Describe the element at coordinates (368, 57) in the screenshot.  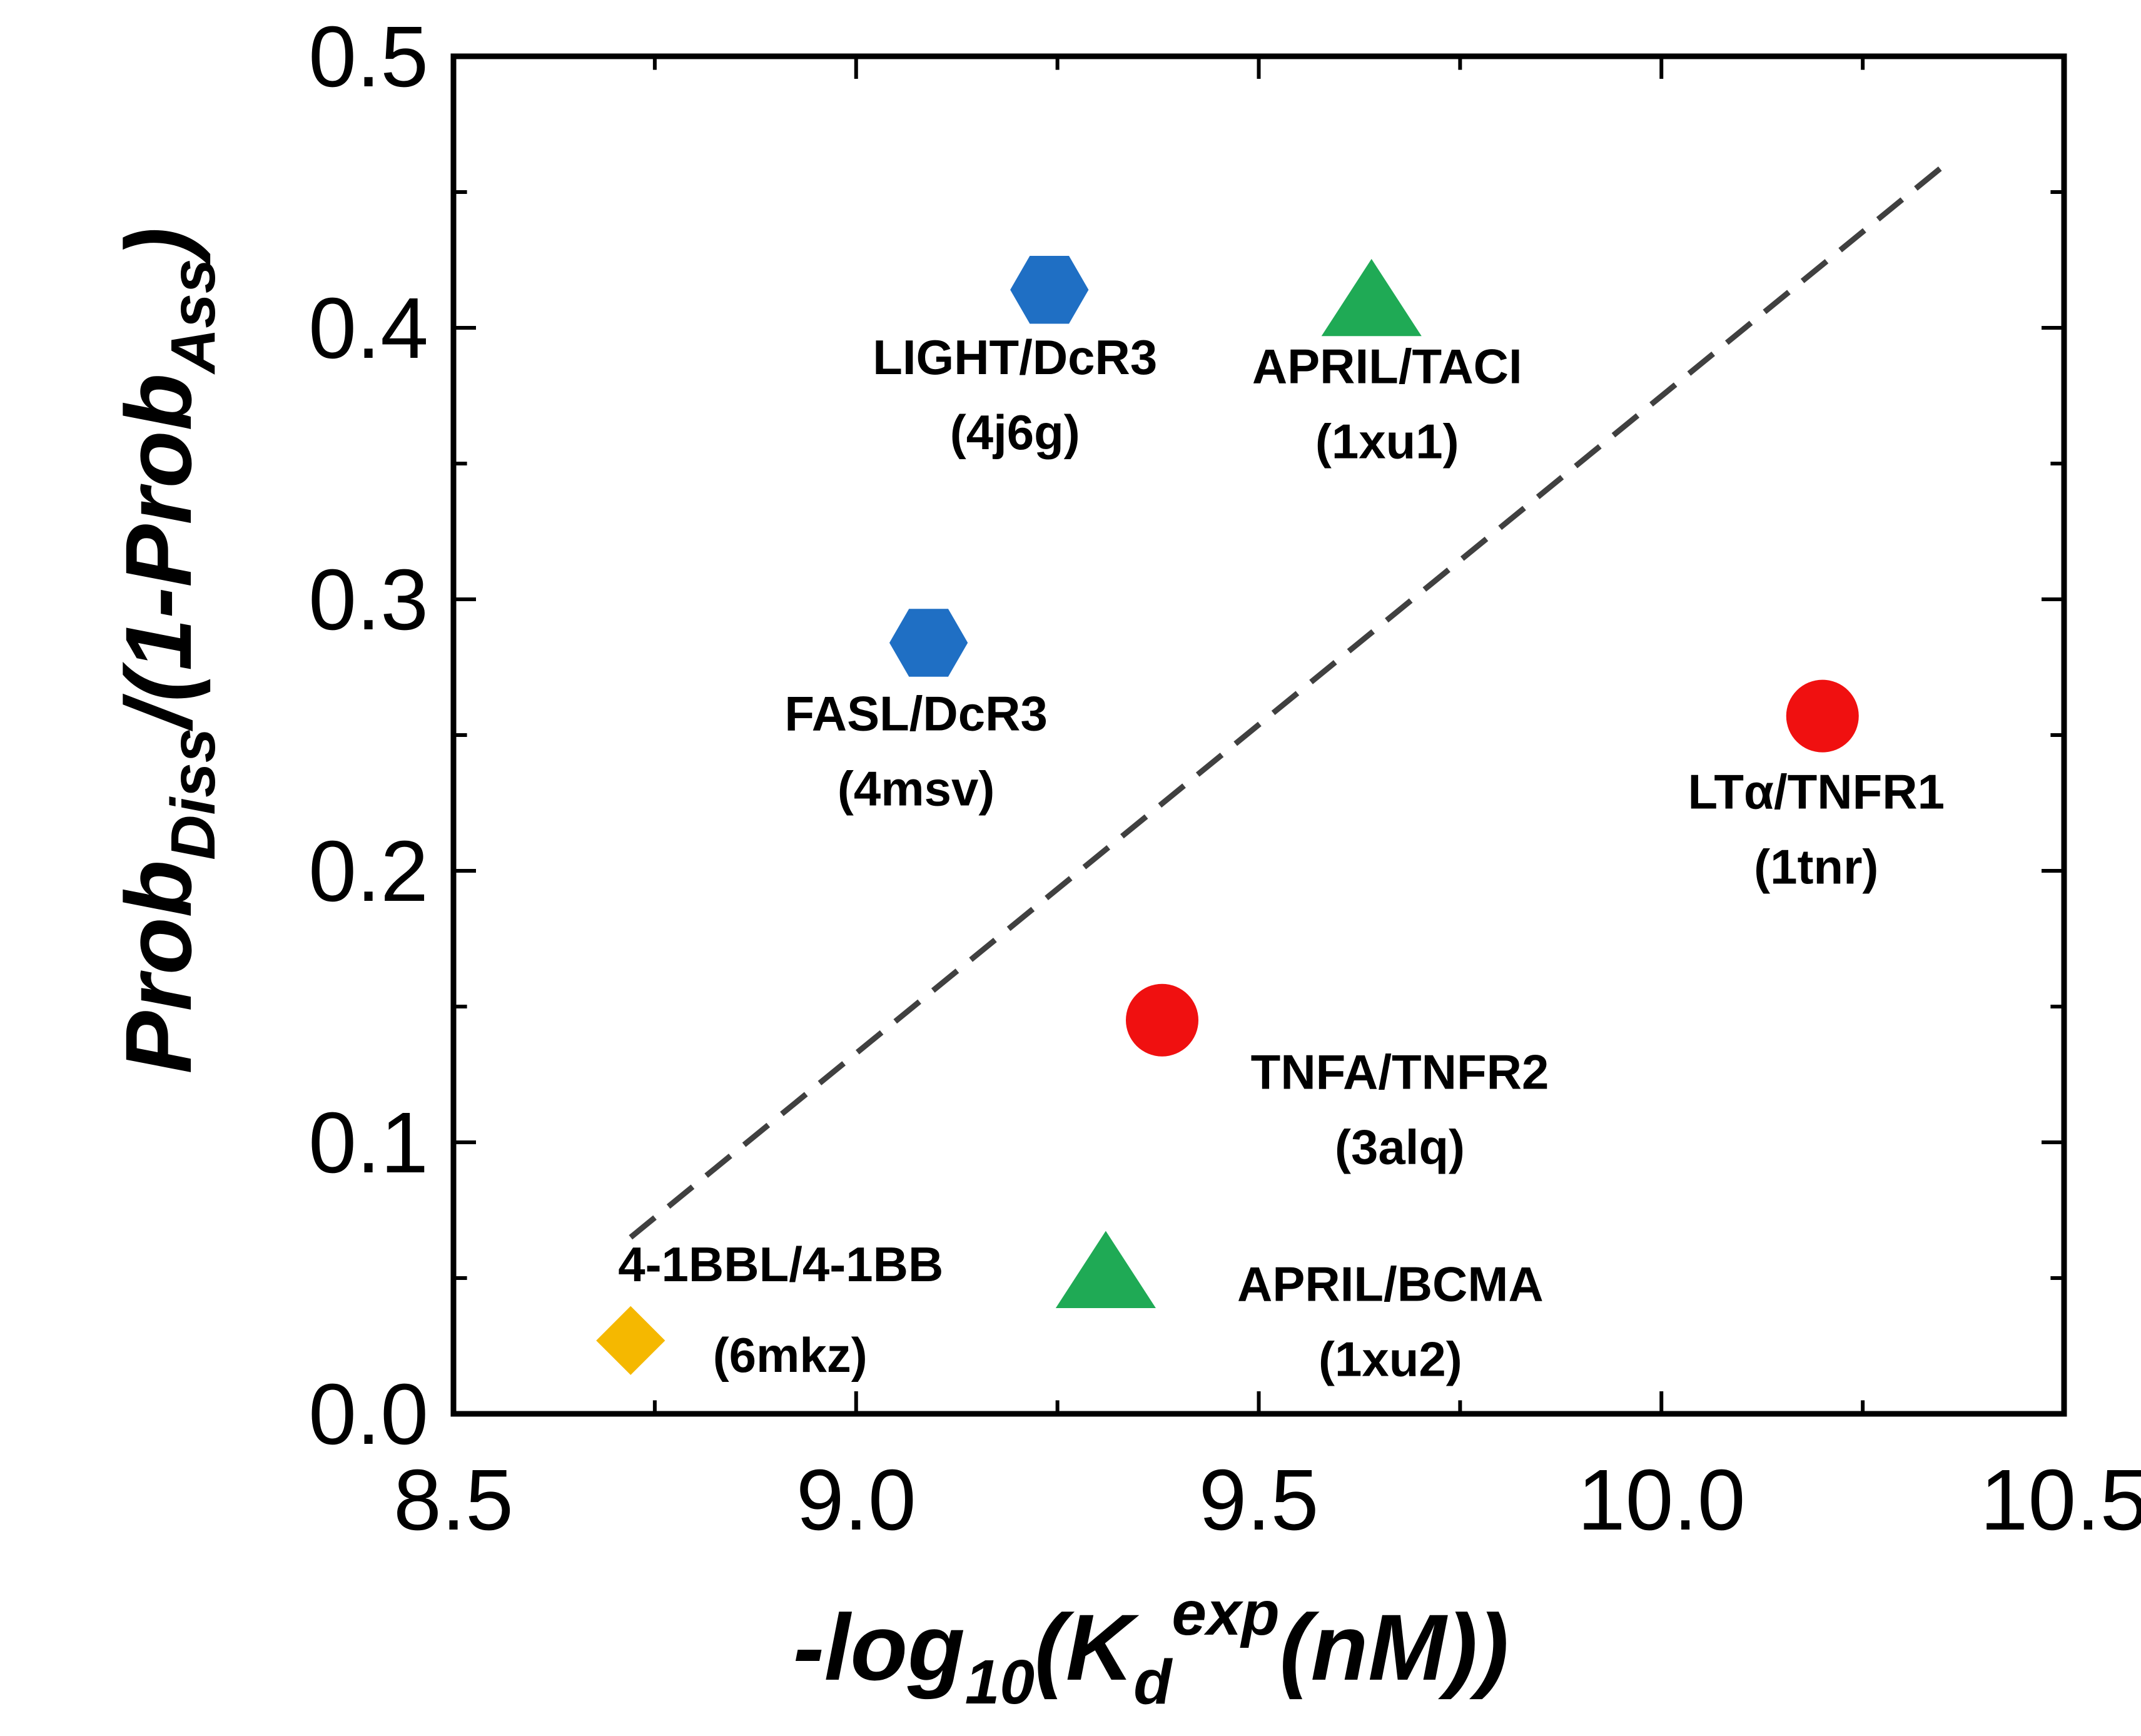
I see `y-tick-label: 0.5` at that location.